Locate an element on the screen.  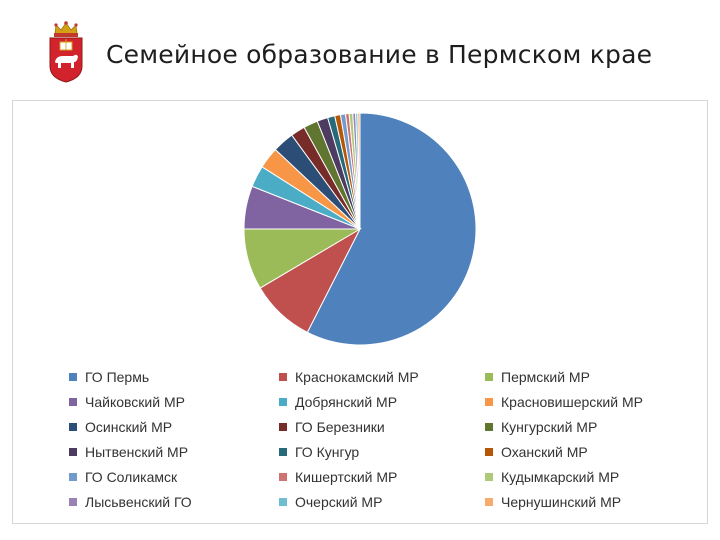
legend-label: ГО Кунгур is located at coordinates (327, 451).